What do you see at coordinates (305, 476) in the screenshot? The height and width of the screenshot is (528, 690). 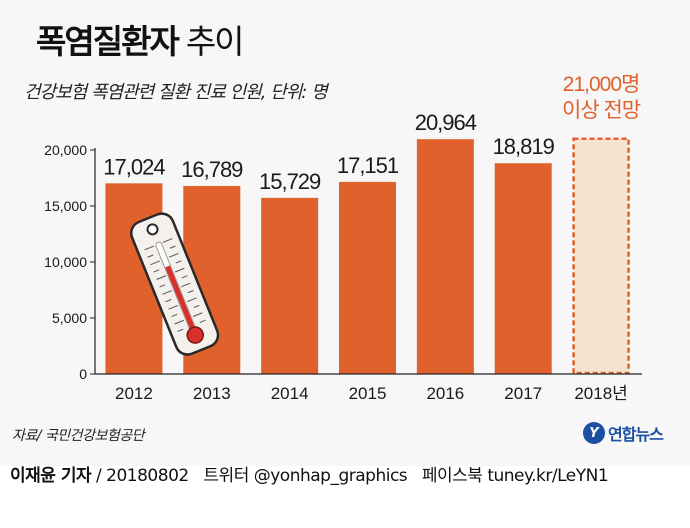 I see `twitter-handle: 트위터 @yonhap_graphics` at bounding box center [305, 476].